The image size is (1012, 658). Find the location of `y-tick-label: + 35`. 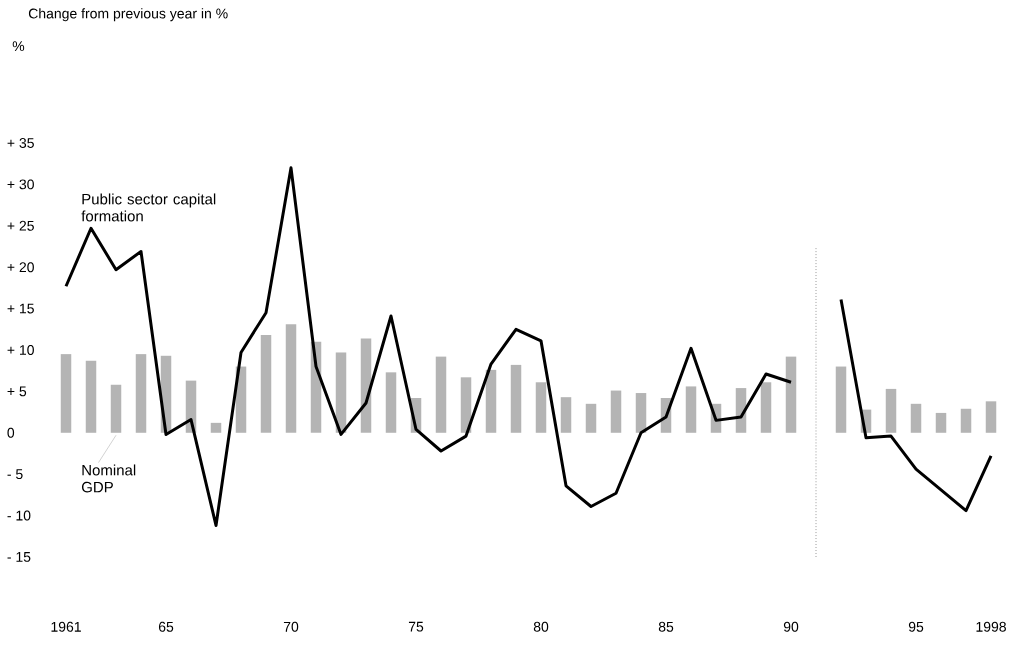

y-tick-label: + 35 is located at coordinates (20, 143).